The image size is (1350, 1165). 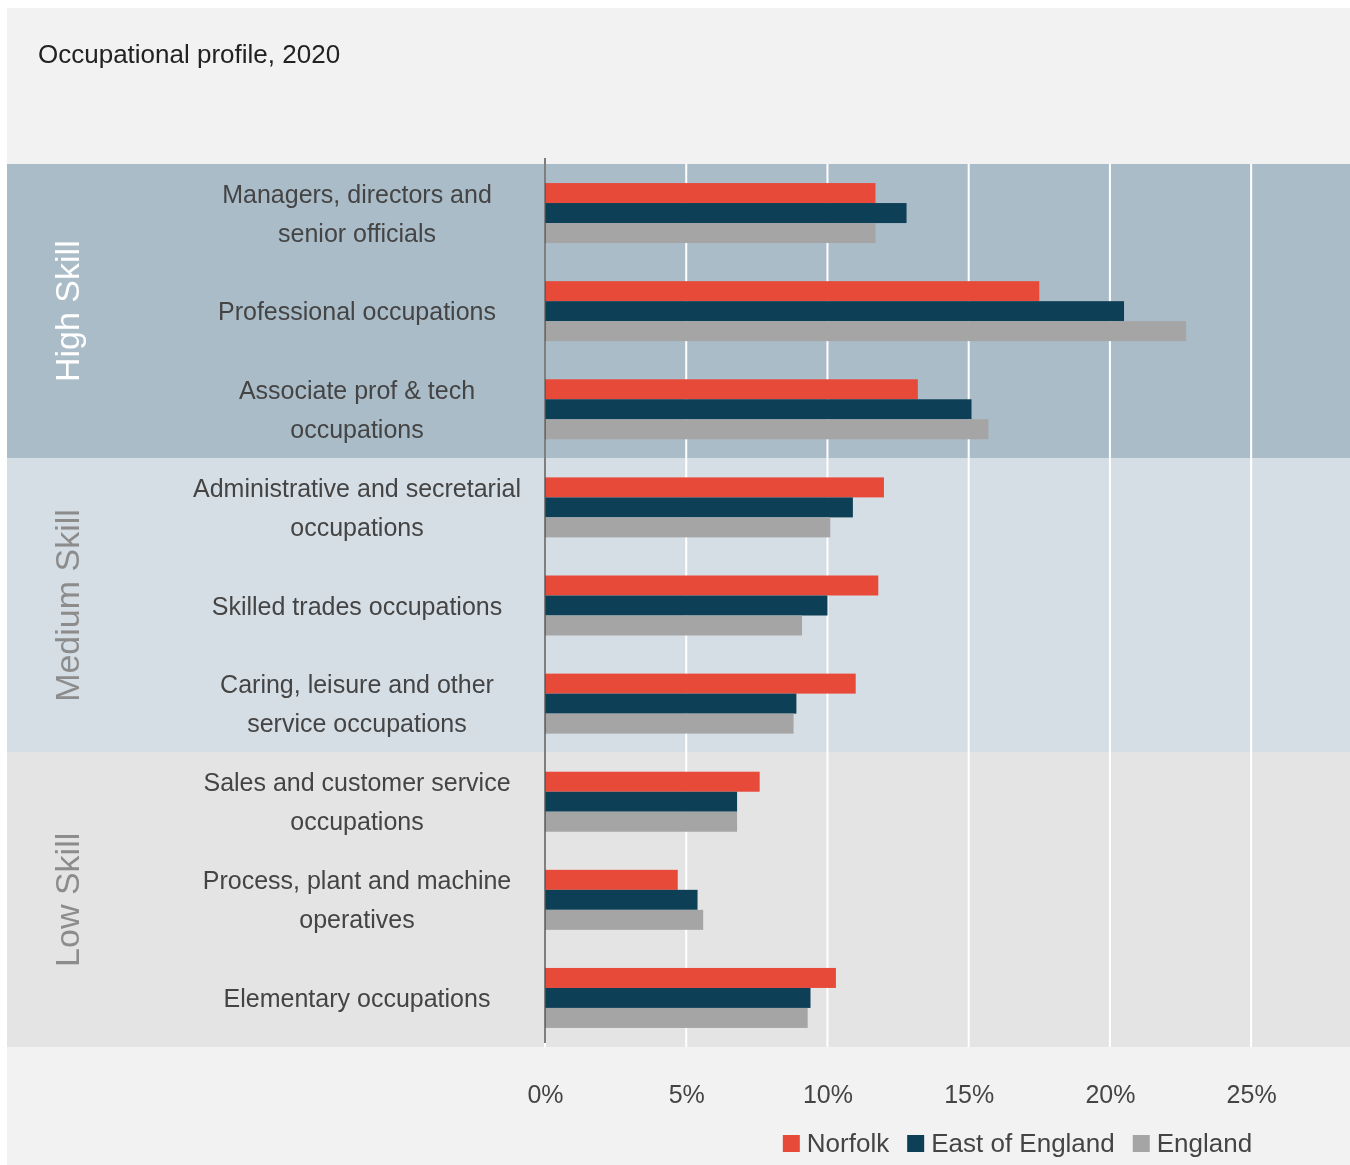 I want to click on text: Occupational profile, 2020, so click(x=189, y=54).